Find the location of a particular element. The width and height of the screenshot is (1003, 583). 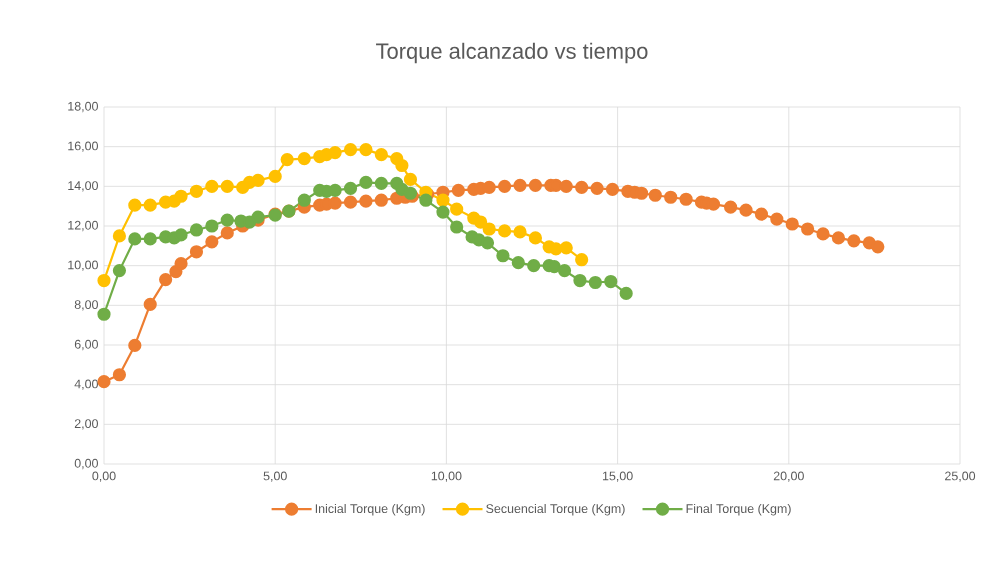

legend-label: Inicial Torque (Kgm) is located at coordinates (370, 509).